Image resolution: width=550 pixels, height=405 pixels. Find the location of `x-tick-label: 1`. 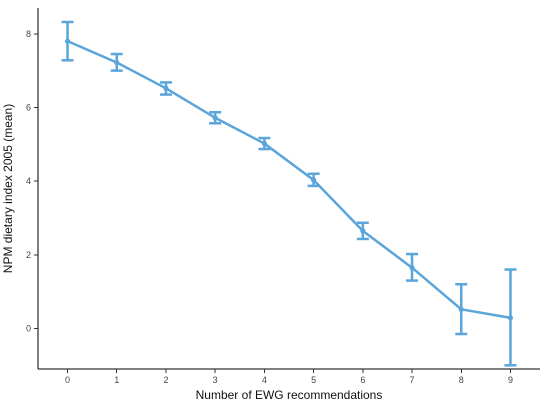

x-tick-label: 1 is located at coordinates (116, 380).